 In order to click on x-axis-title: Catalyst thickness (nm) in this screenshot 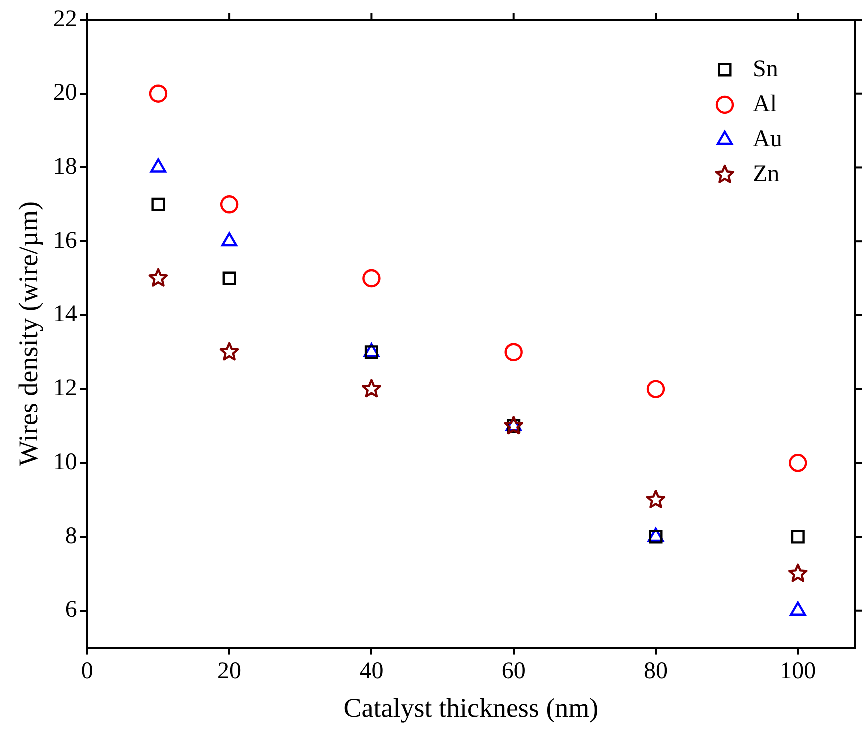, I will do `click(471, 707)`.